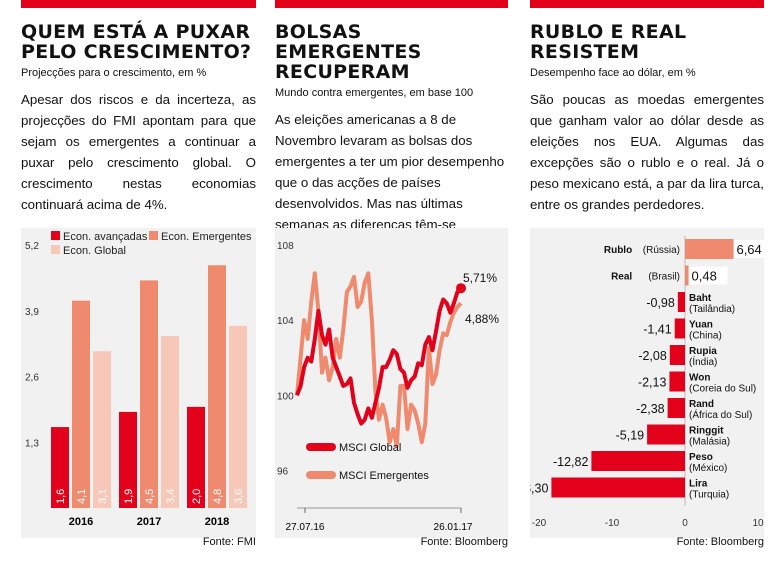 The image size is (784, 561). What do you see at coordinates (229, 542) in the screenshot?
I see `chart-source: Fonte: FMI` at bounding box center [229, 542].